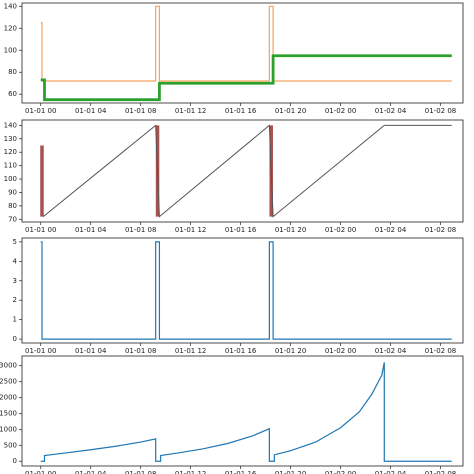  Describe the element at coordinates (15, 242) in the screenshot. I see `y-tick-label: 5` at that location.